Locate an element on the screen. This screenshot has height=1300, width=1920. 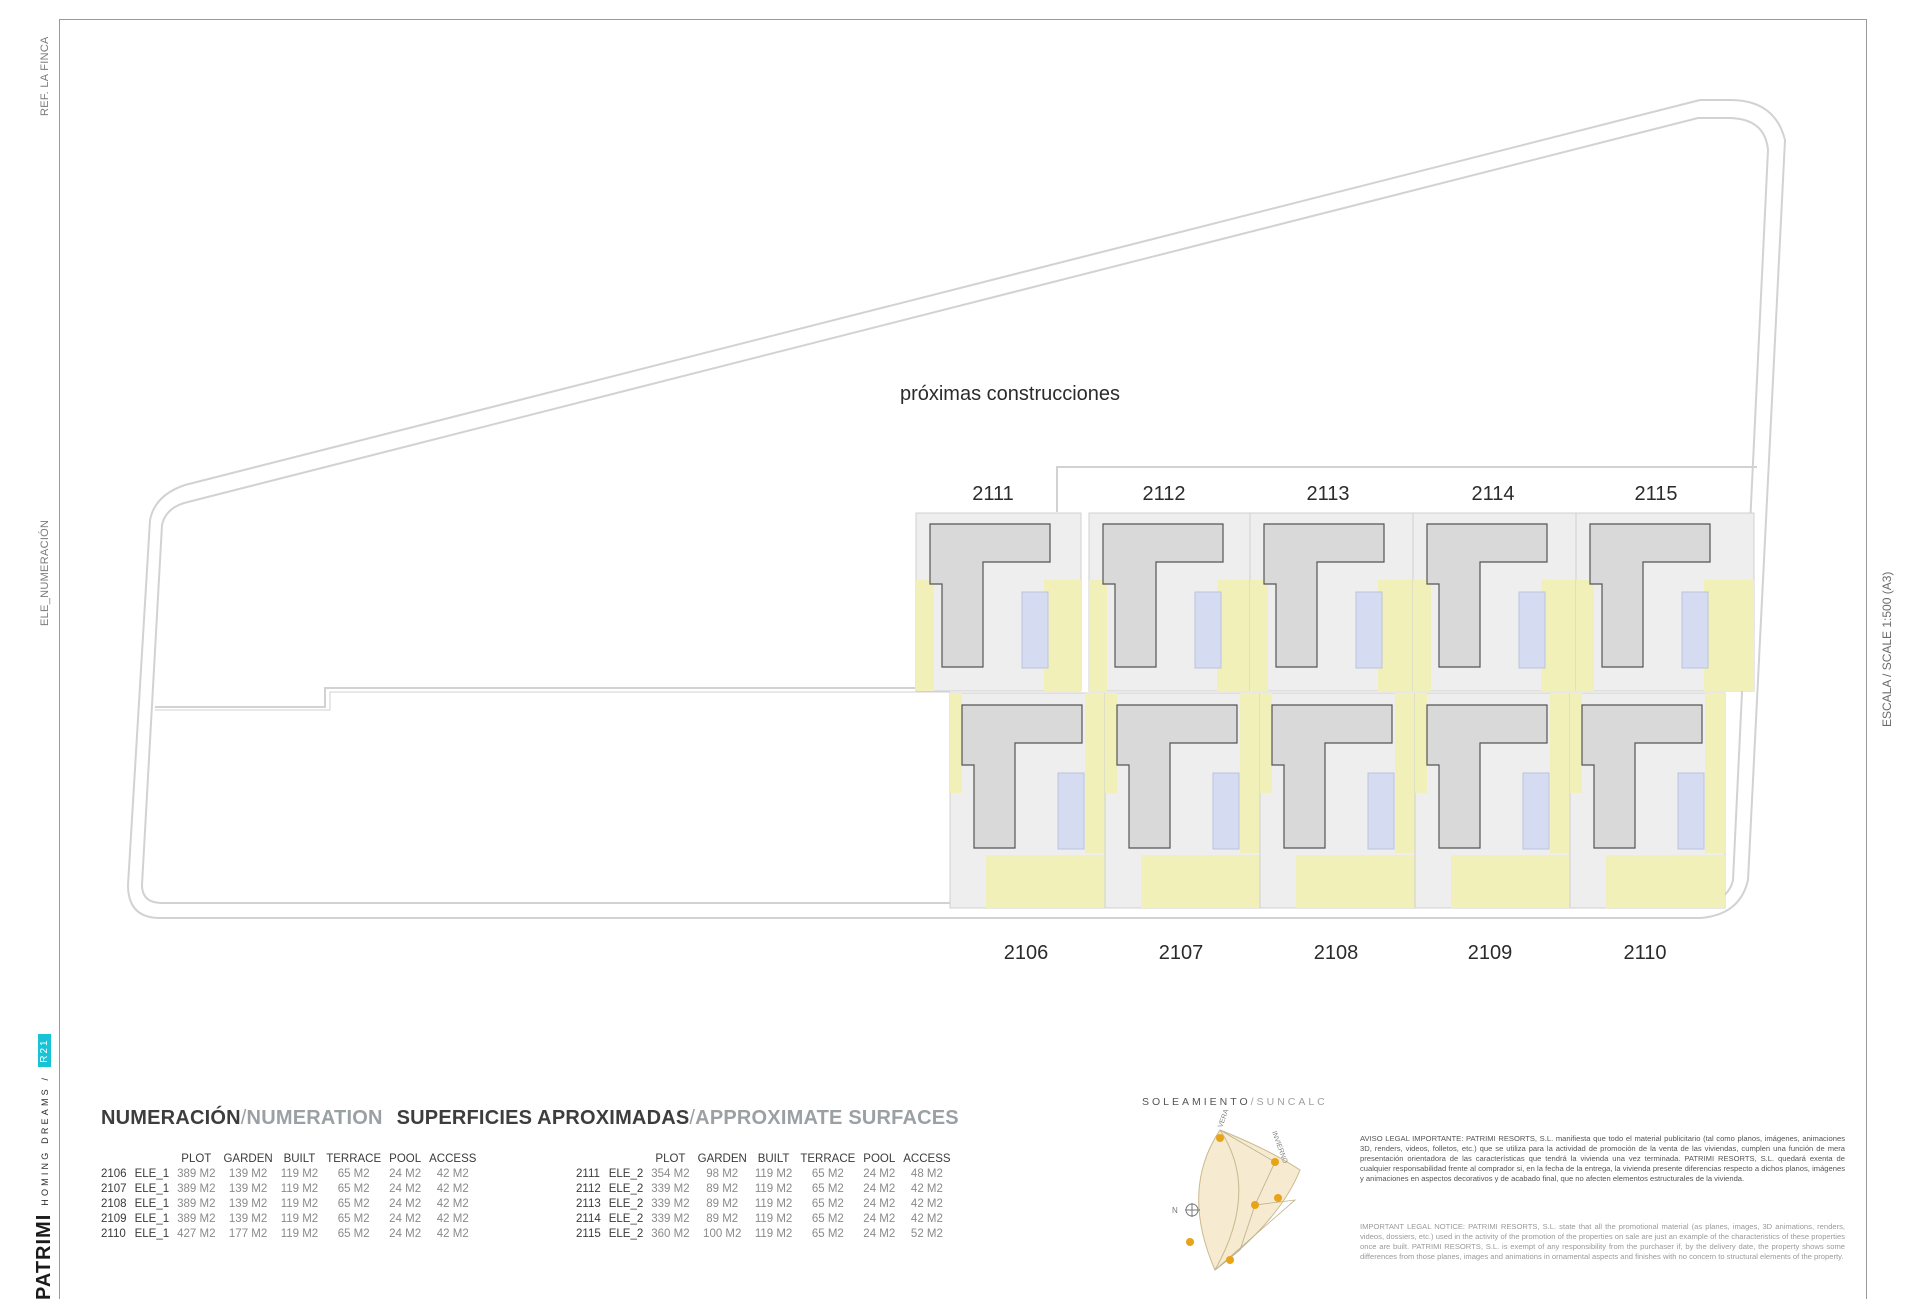
sun-title-es: SOLEAMIENTO is located at coordinates (1196, 1102).